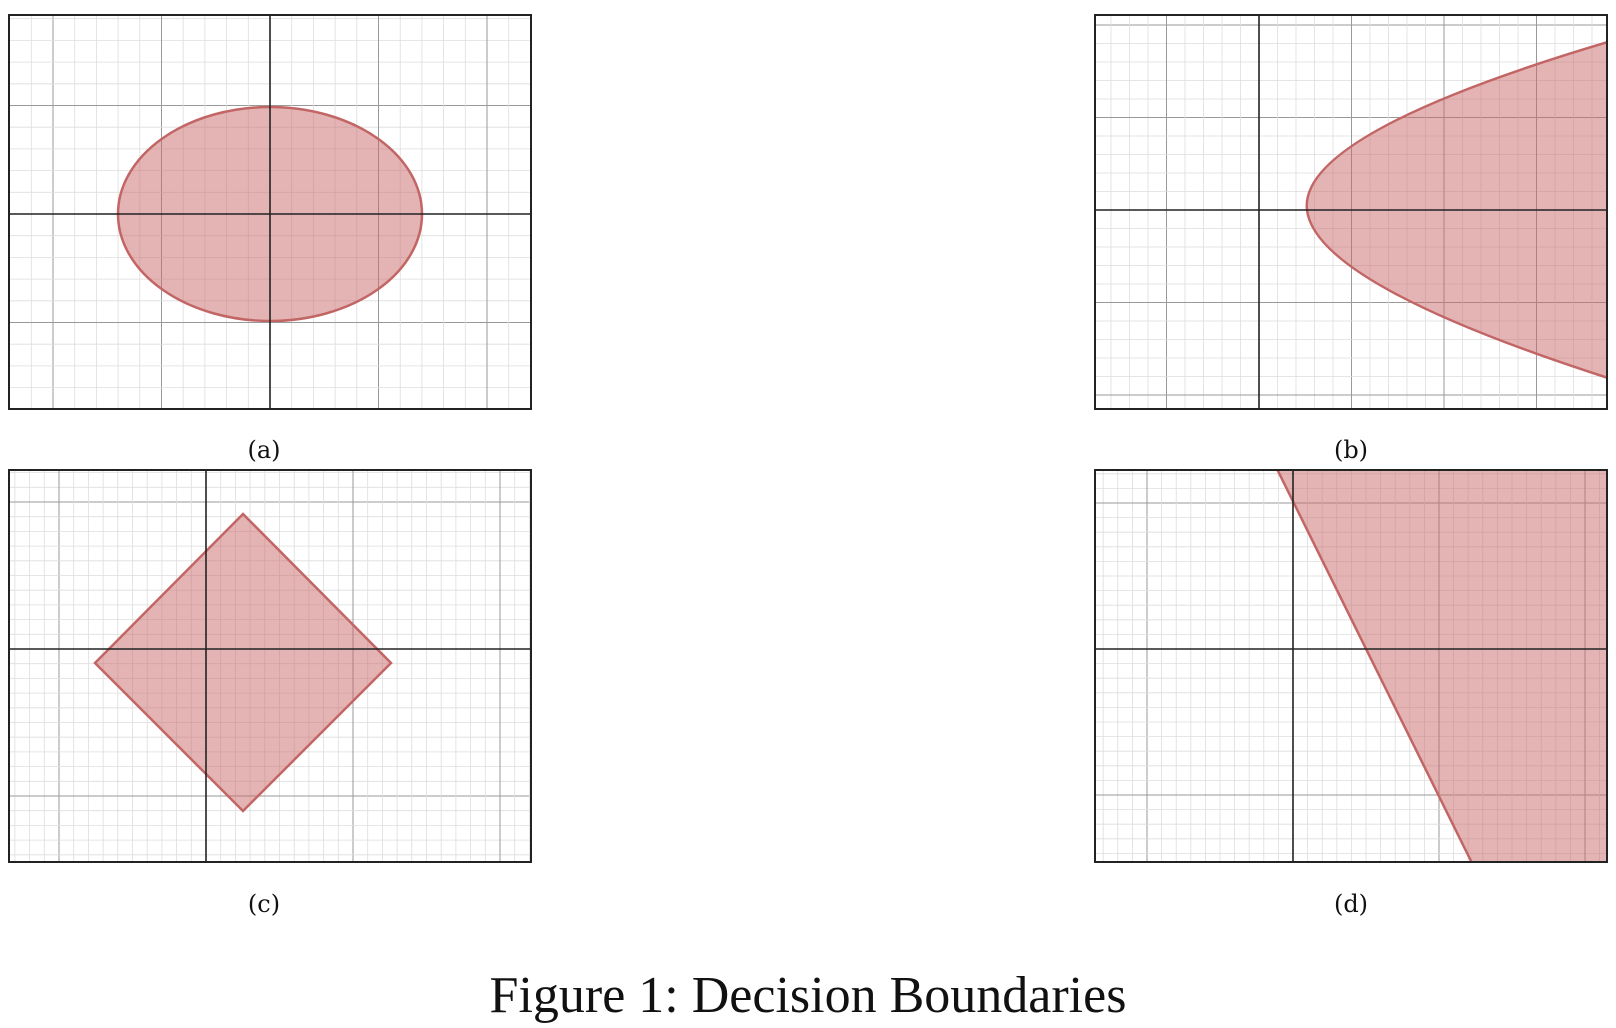 The image size is (1616, 1028). I want to click on panel-a, so click(270, 212).